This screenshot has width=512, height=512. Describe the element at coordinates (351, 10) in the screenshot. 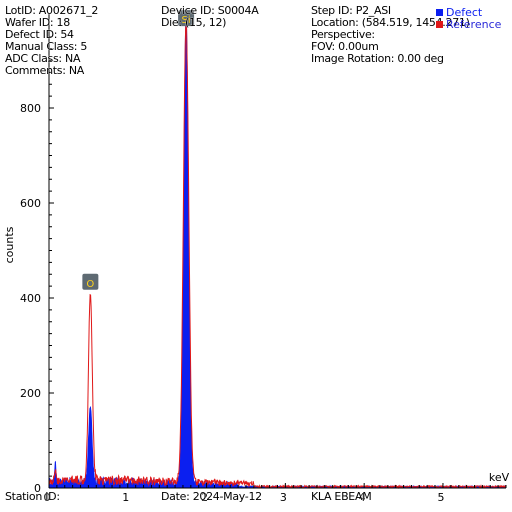

I see `step-id-text: Step ID: P2_ASI` at that location.